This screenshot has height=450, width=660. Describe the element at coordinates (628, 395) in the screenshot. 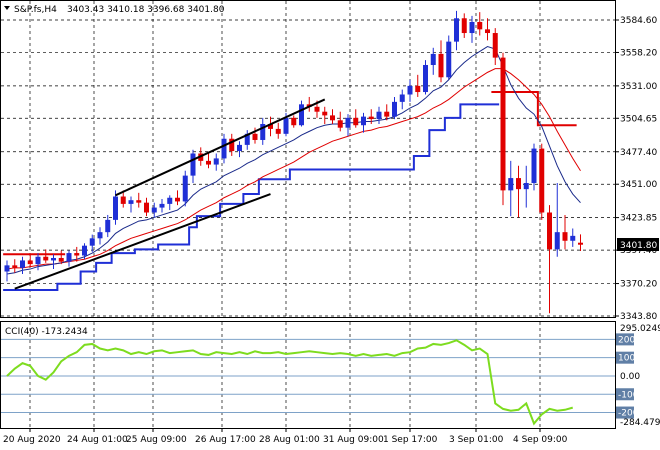

I see `cci-level-label: -100` at that location.